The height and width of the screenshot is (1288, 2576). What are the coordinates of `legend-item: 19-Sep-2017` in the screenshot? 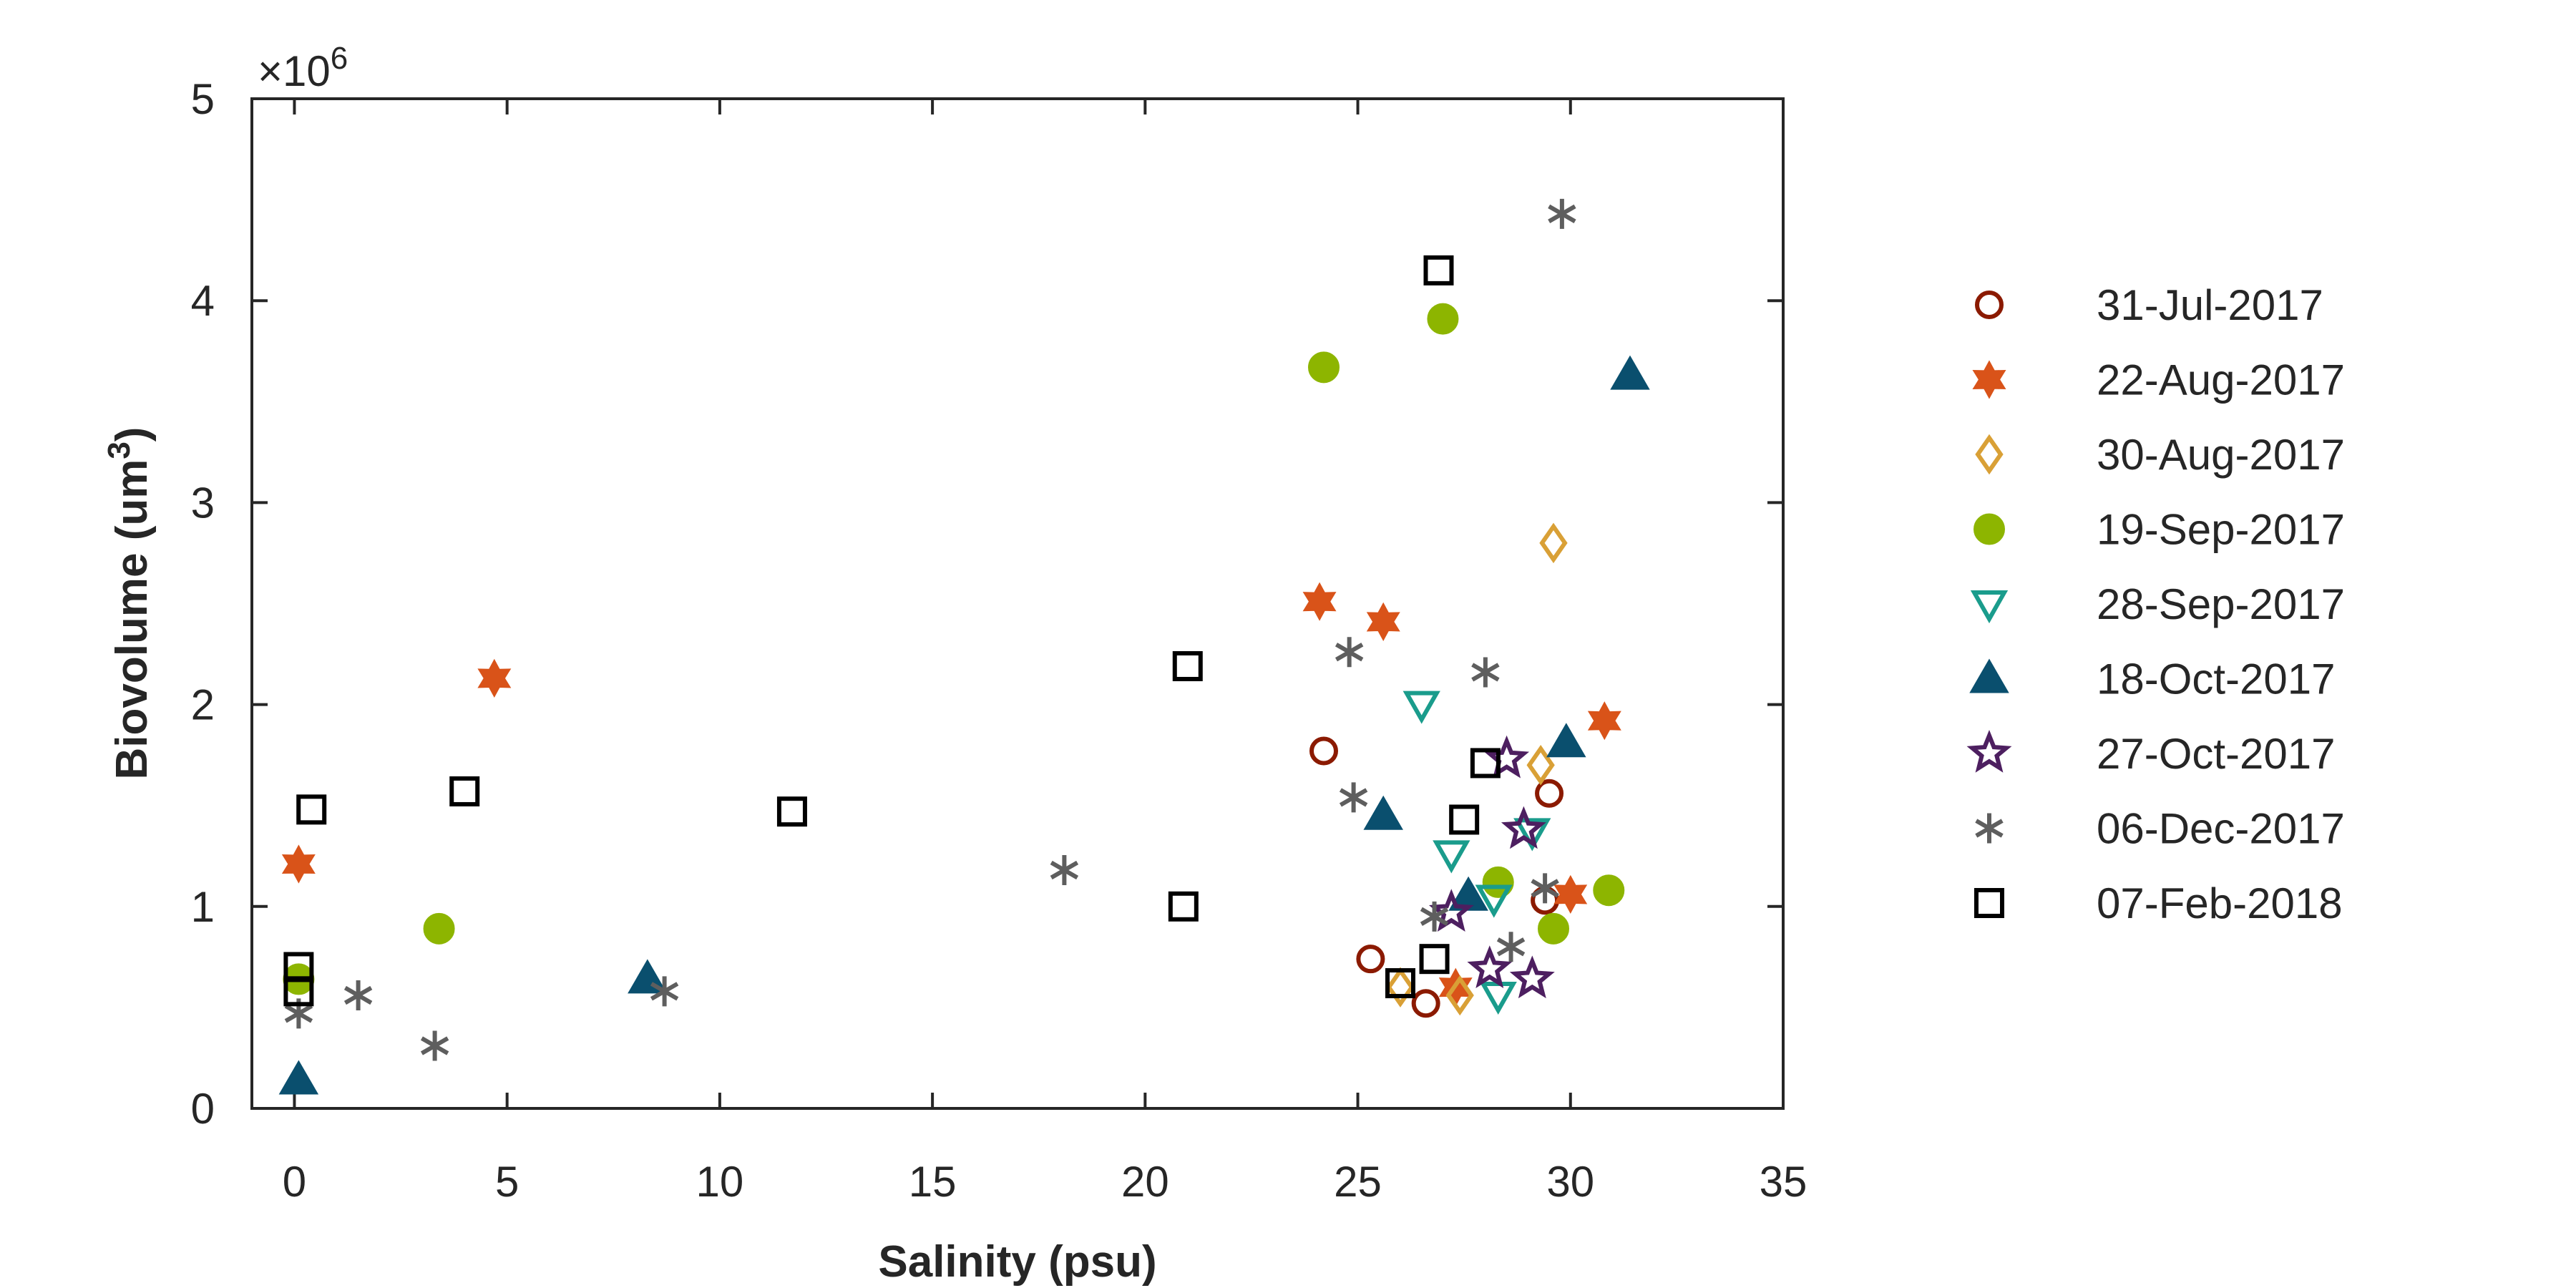 It's located at (2159, 530).